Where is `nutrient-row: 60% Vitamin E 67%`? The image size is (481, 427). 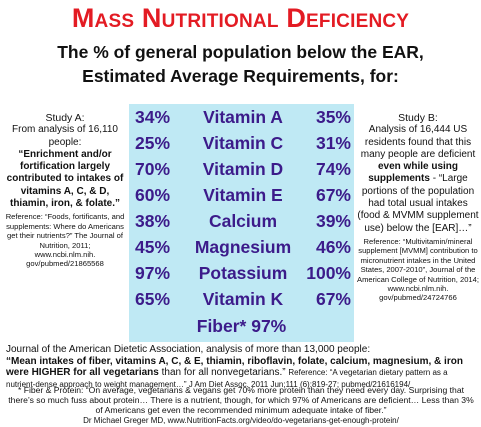 nutrient-row: 60% Vitamin E 67% is located at coordinates (241, 195).